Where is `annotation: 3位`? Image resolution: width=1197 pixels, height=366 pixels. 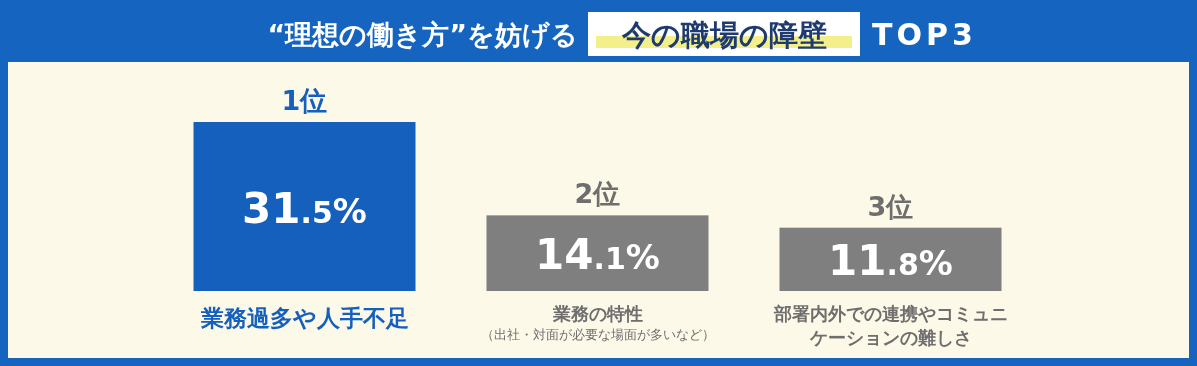
annotation: 3位 is located at coordinates (890, 206).